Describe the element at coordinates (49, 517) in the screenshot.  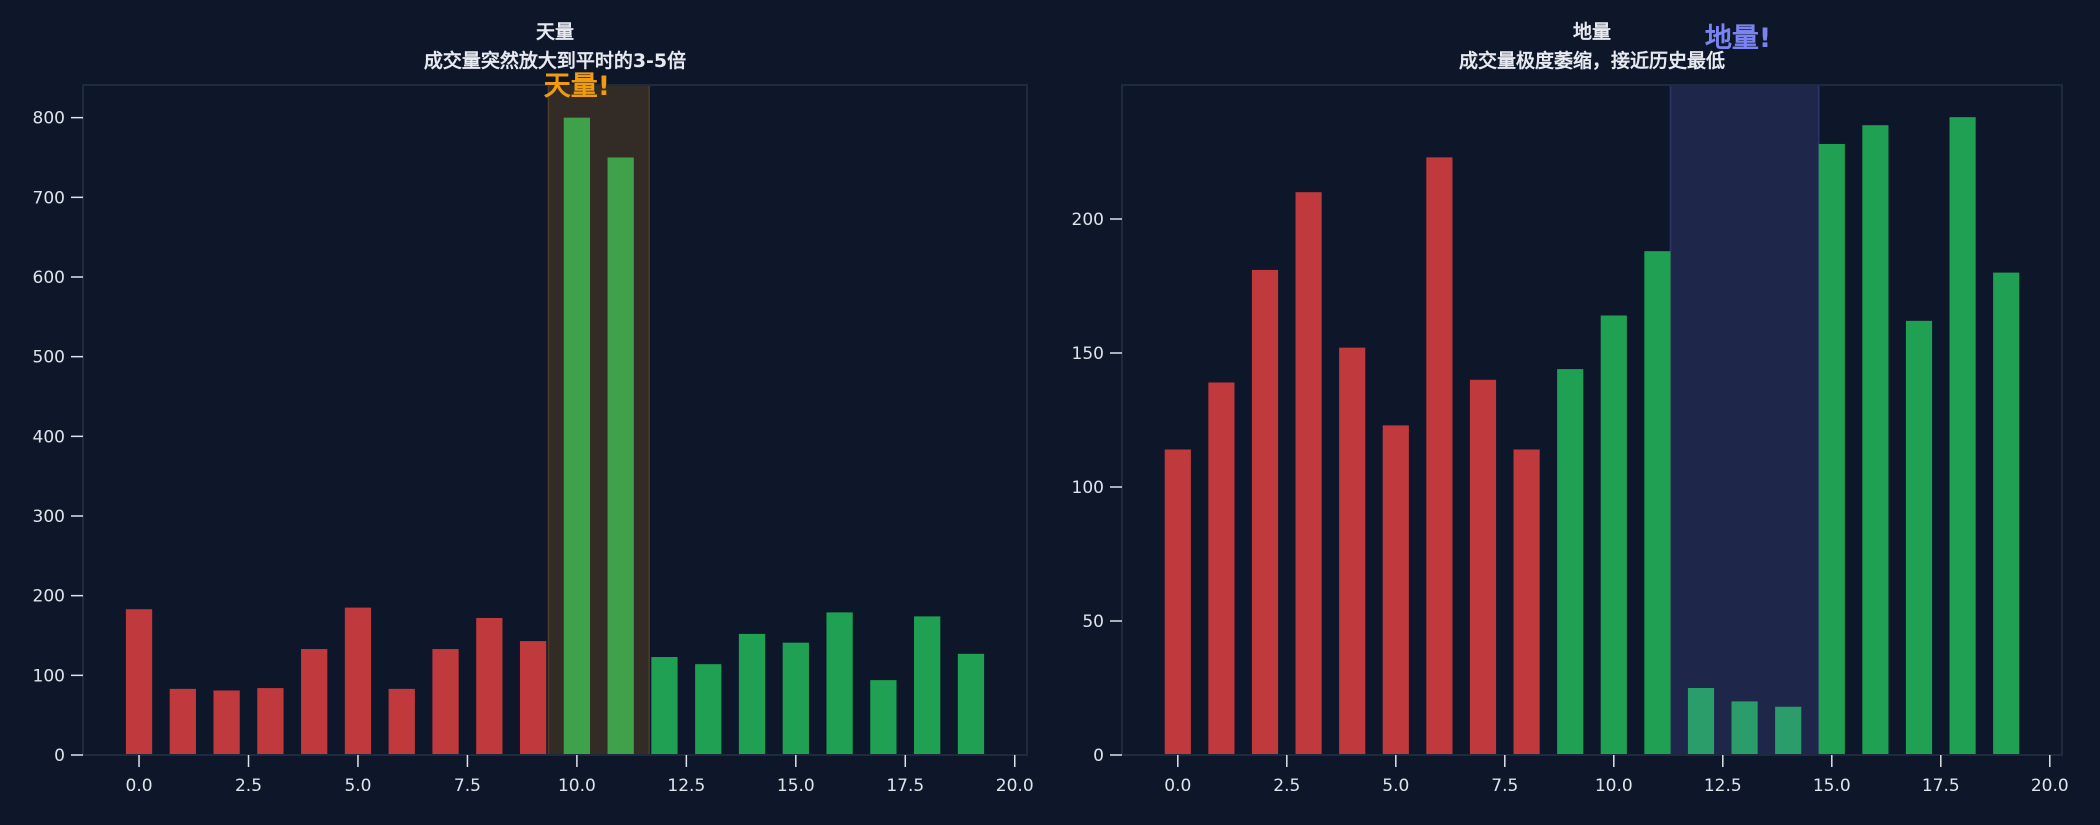
I see `y-tick-label: 300` at that location.